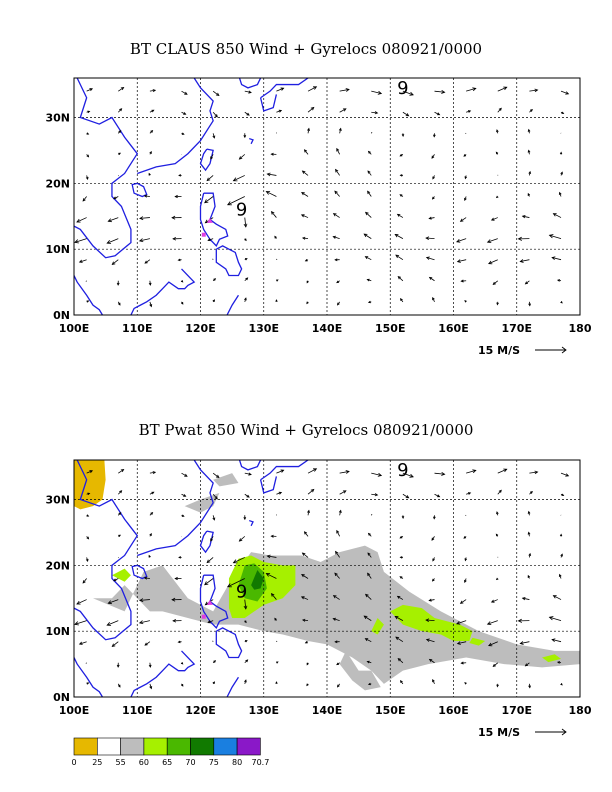 This screenshot has height=792, width=612. What do you see at coordinates (97, 762) in the screenshot?
I see `colorbar-label-1: 25` at bounding box center [97, 762].